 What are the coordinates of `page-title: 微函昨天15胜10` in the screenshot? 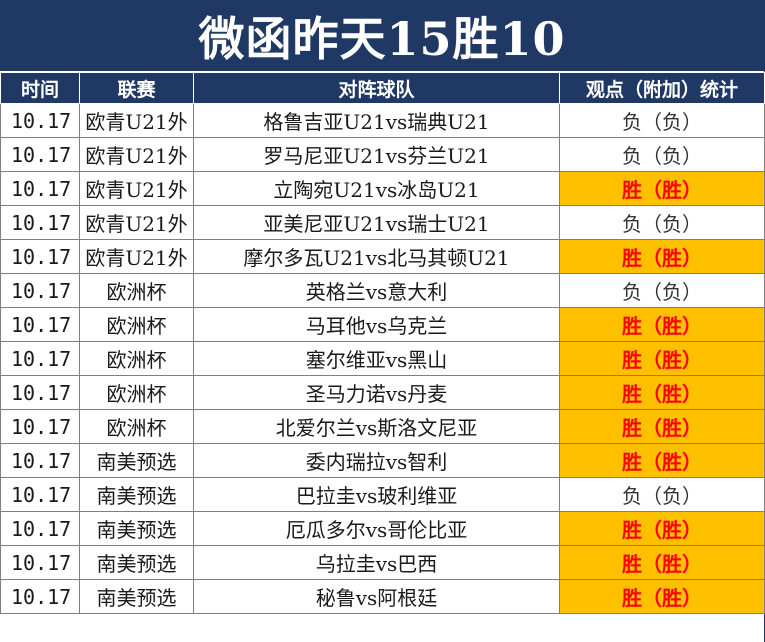 It's located at (382, 36).